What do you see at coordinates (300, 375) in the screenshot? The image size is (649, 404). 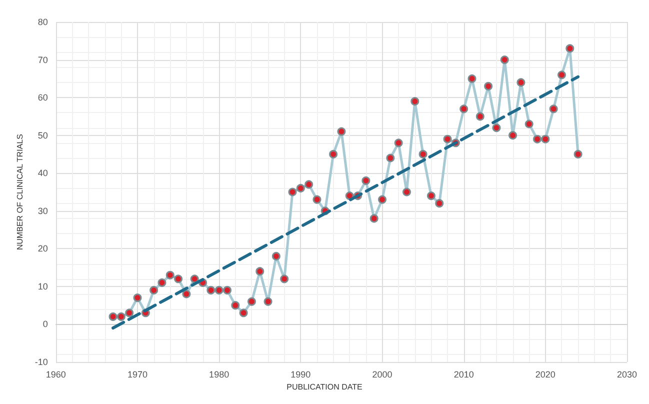 I see `x-tick-label: 1990` at bounding box center [300, 375].